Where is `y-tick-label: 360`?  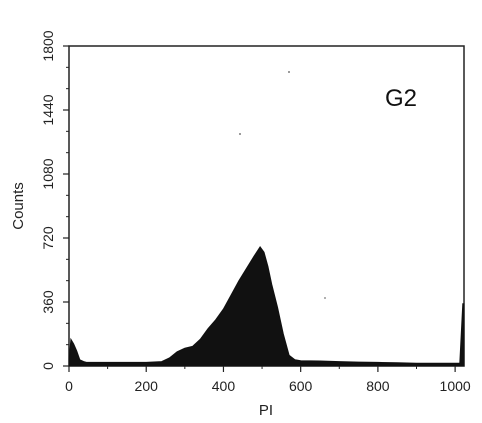
y-tick-label: 360 is located at coordinates (48, 302).